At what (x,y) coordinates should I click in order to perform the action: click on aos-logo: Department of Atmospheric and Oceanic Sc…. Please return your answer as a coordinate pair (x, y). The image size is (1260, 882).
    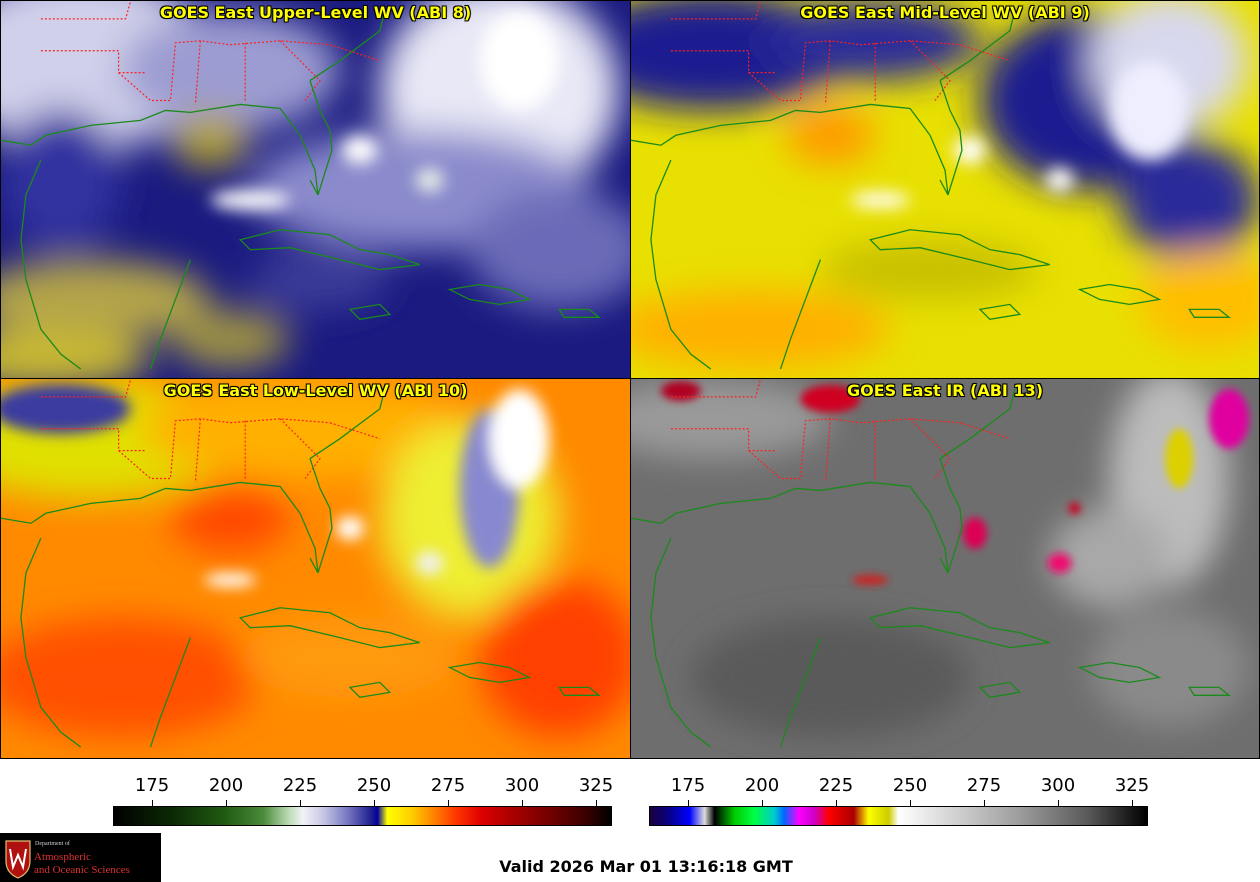
    Looking at the image, I should click on (80, 857).